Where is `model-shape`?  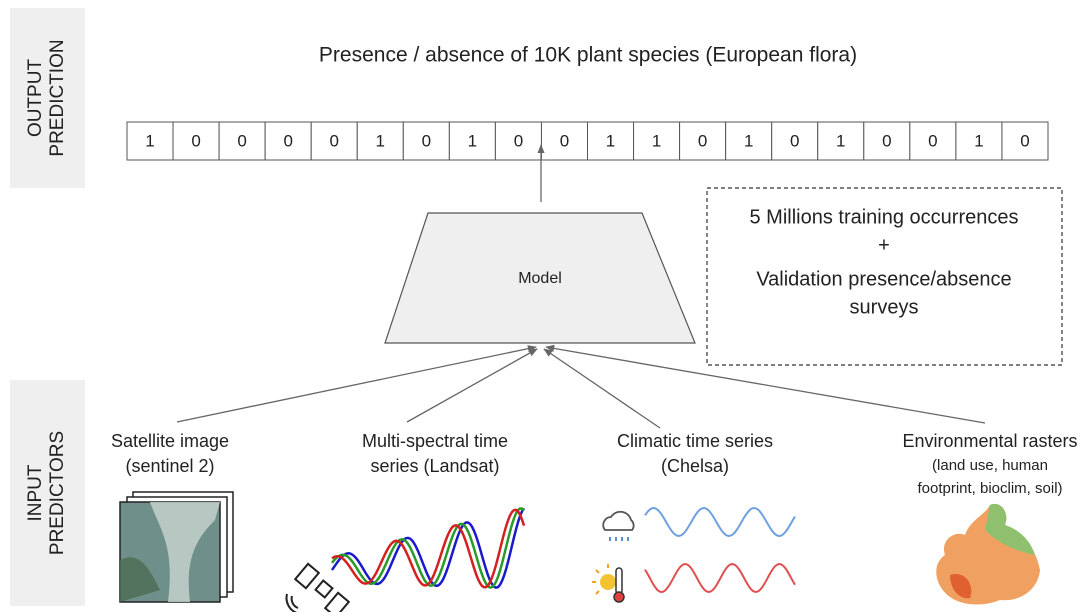 model-shape is located at coordinates (540, 278).